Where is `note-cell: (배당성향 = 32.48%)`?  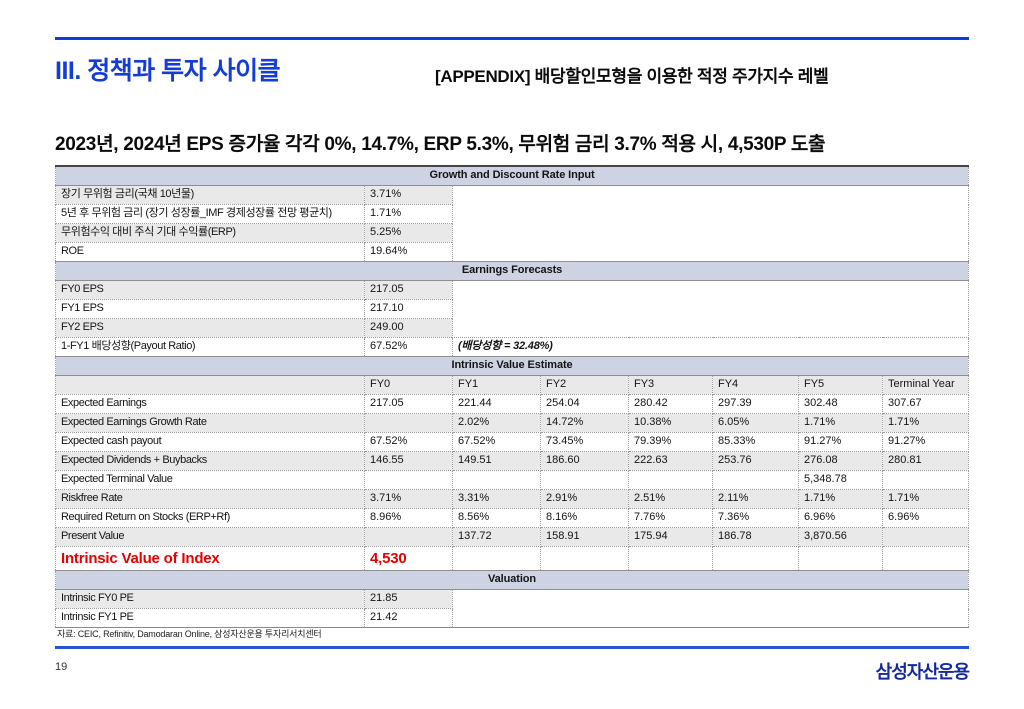
note-cell: (배당성향 = 32.48%) is located at coordinates (710, 347).